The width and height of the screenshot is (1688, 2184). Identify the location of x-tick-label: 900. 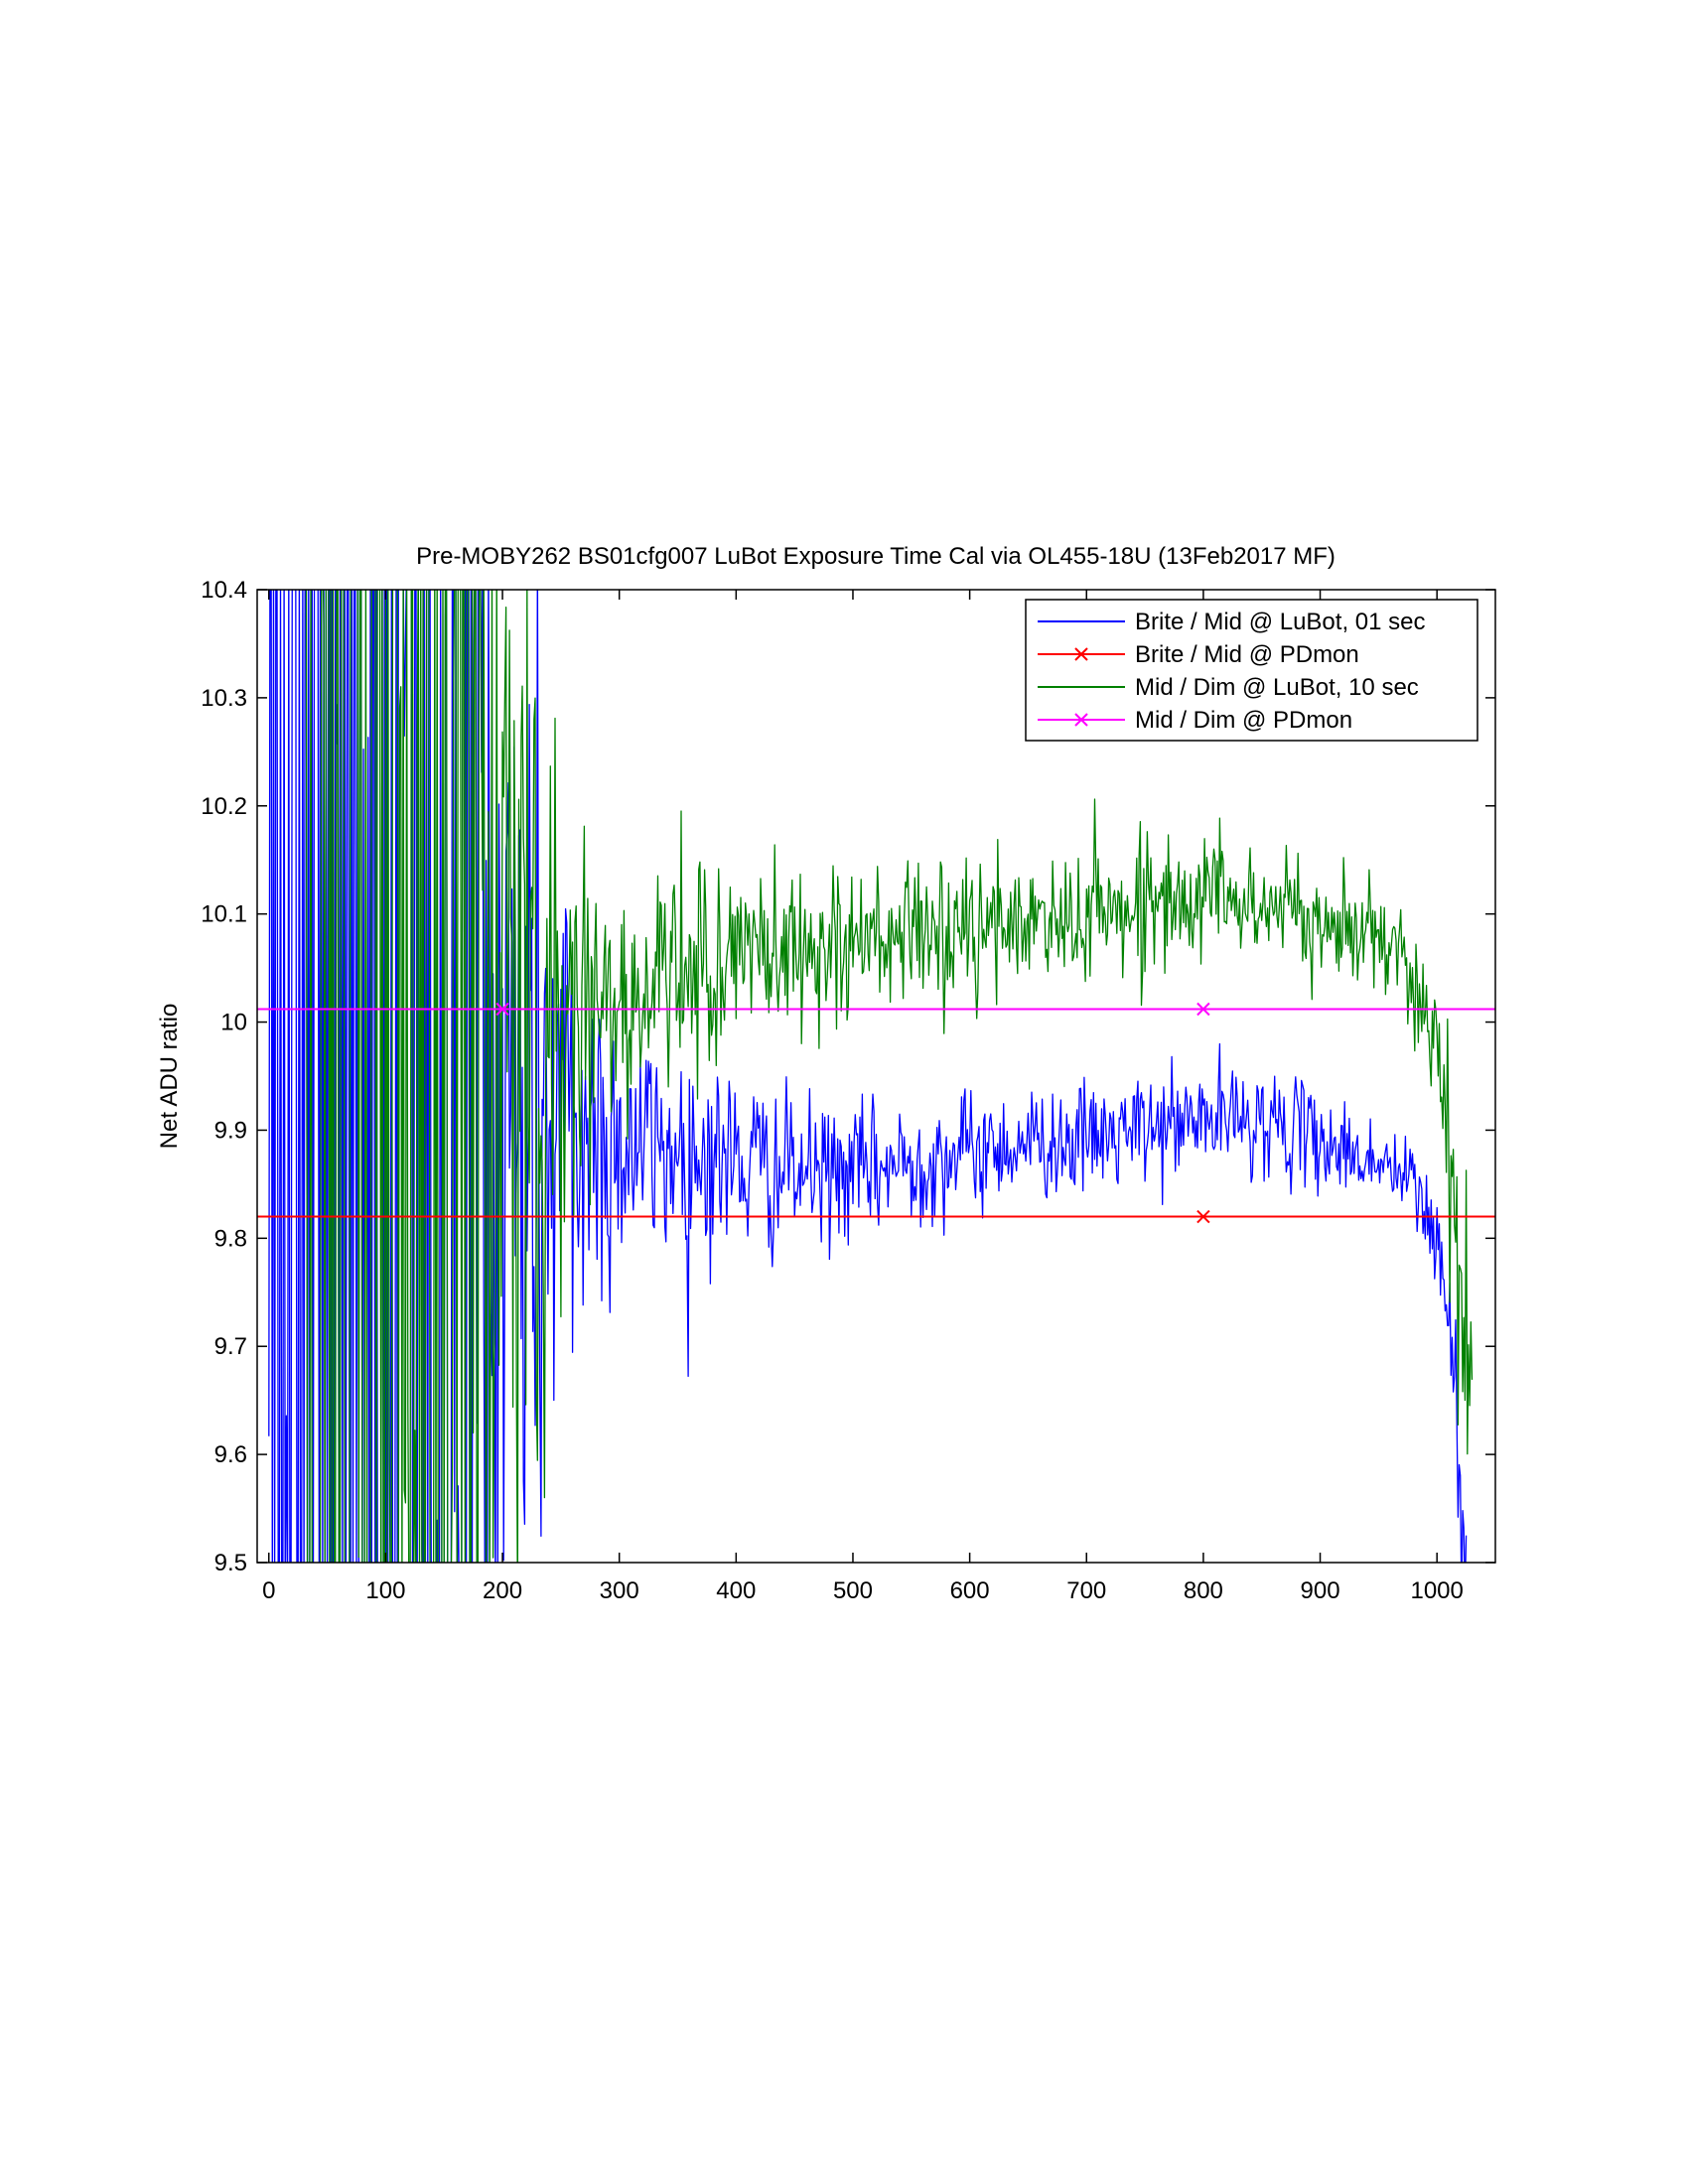
(1320, 1590).